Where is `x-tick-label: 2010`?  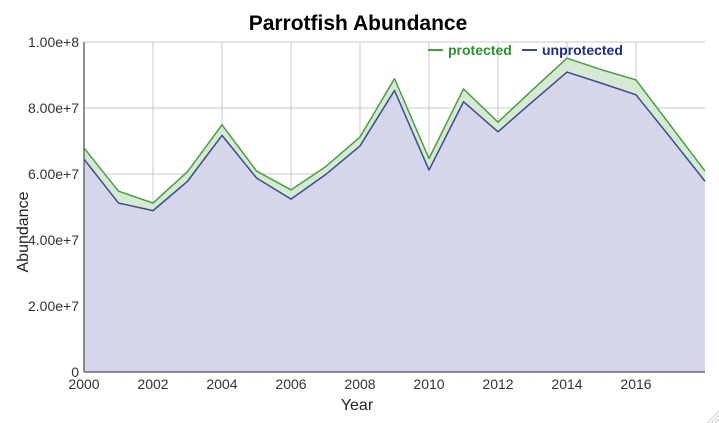 x-tick-label: 2010 is located at coordinates (428, 384).